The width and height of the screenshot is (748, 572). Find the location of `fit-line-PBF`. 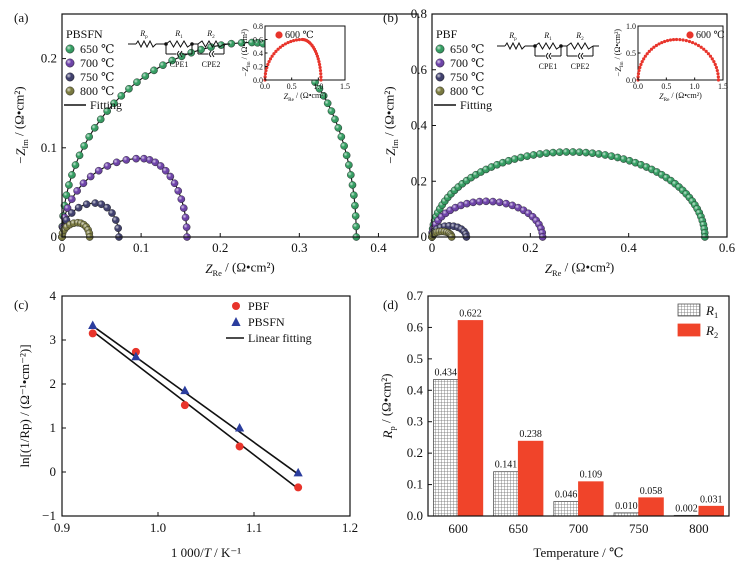

fit-line-PBF is located at coordinates (195, 410).